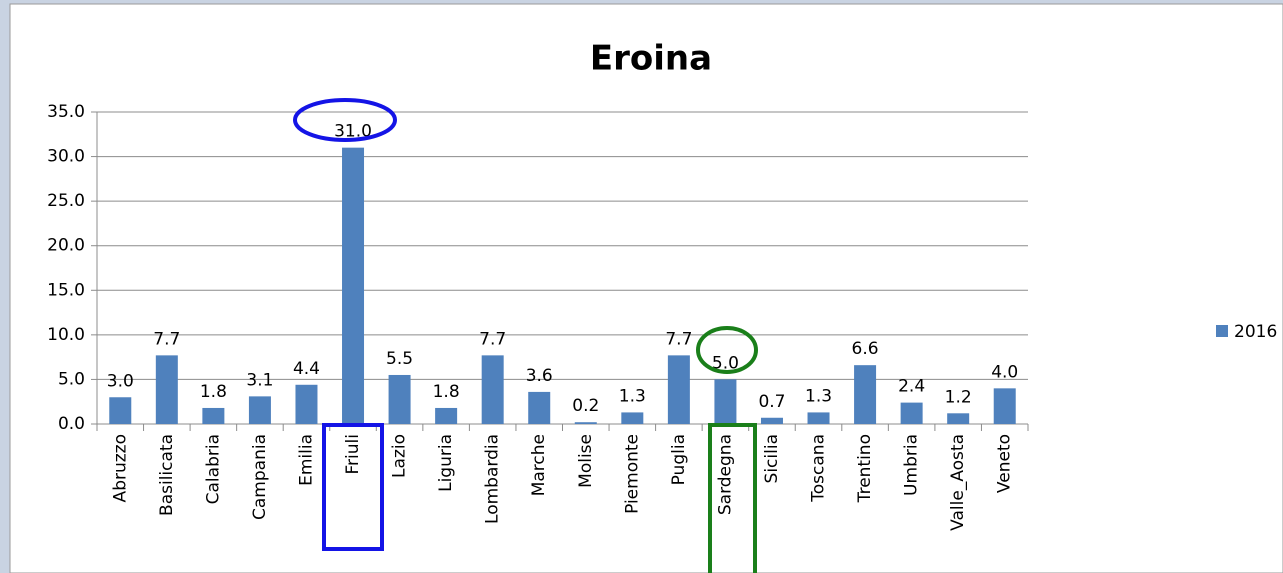  What do you see at coordinates (260, 477) in the screenshot?
I see `x-tick-label: Campania` at bounding box center [260, 477].